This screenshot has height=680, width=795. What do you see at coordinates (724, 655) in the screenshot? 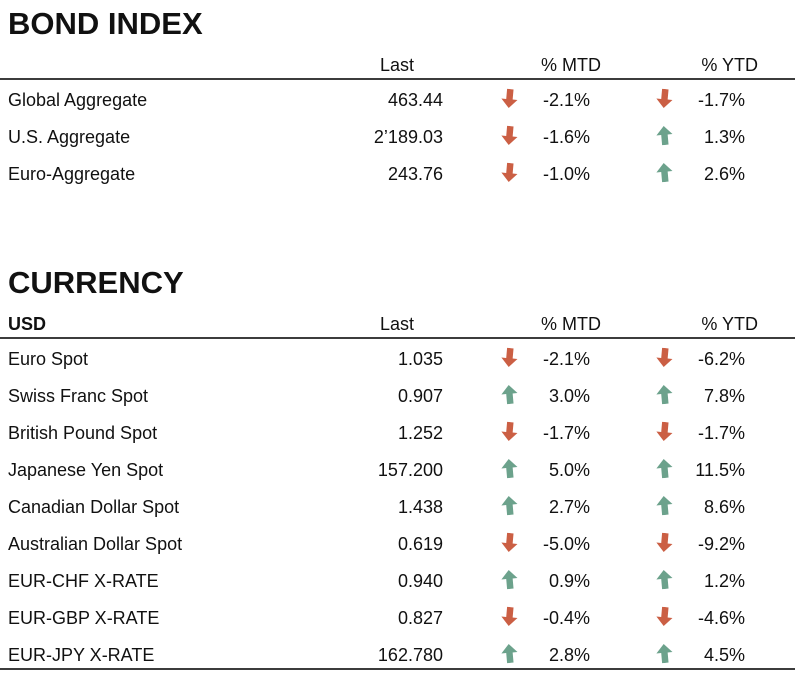
I see `ytd-value: 4.5%` at bounding box center [724, 655].